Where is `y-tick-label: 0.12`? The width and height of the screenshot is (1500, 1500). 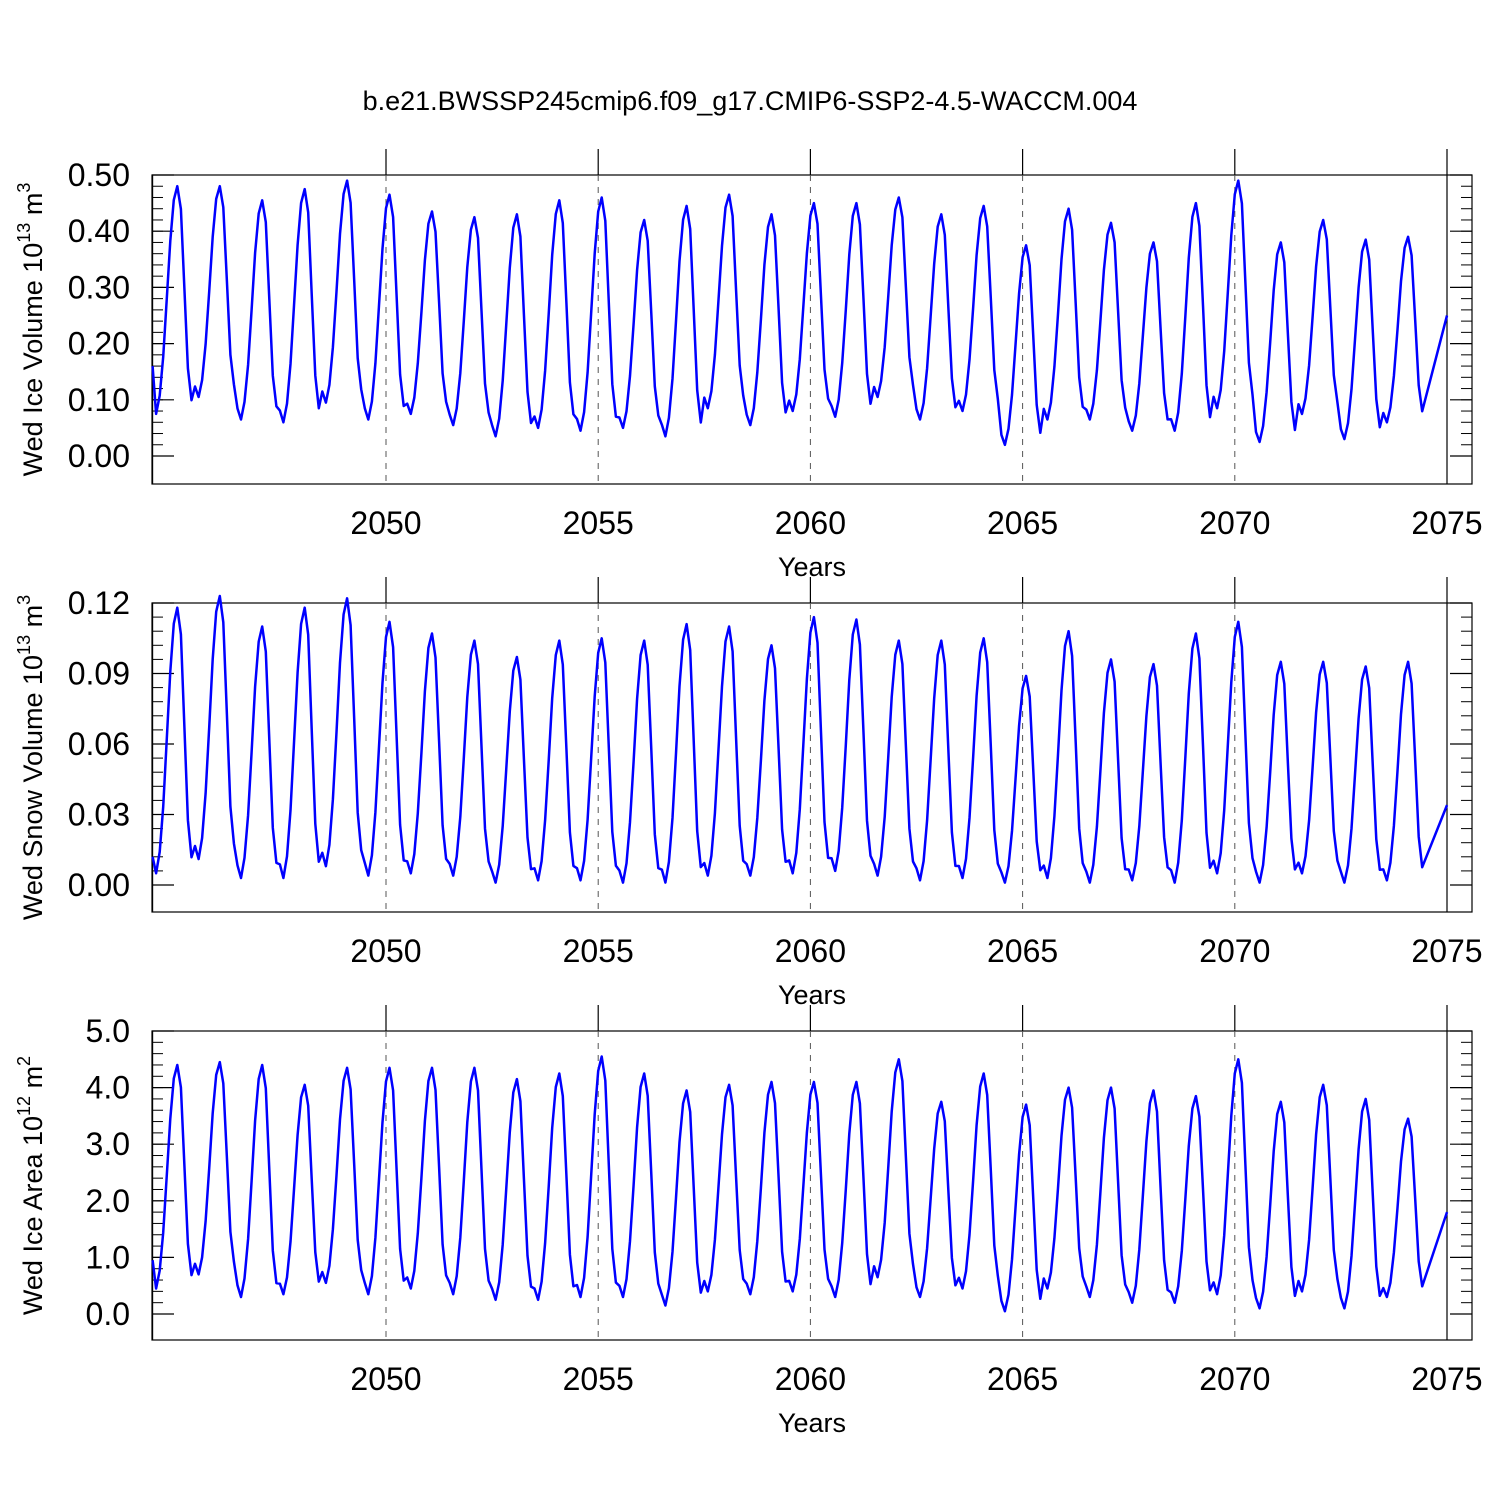
y-tick-label: 0.12 is located at coordinates (99, 603).